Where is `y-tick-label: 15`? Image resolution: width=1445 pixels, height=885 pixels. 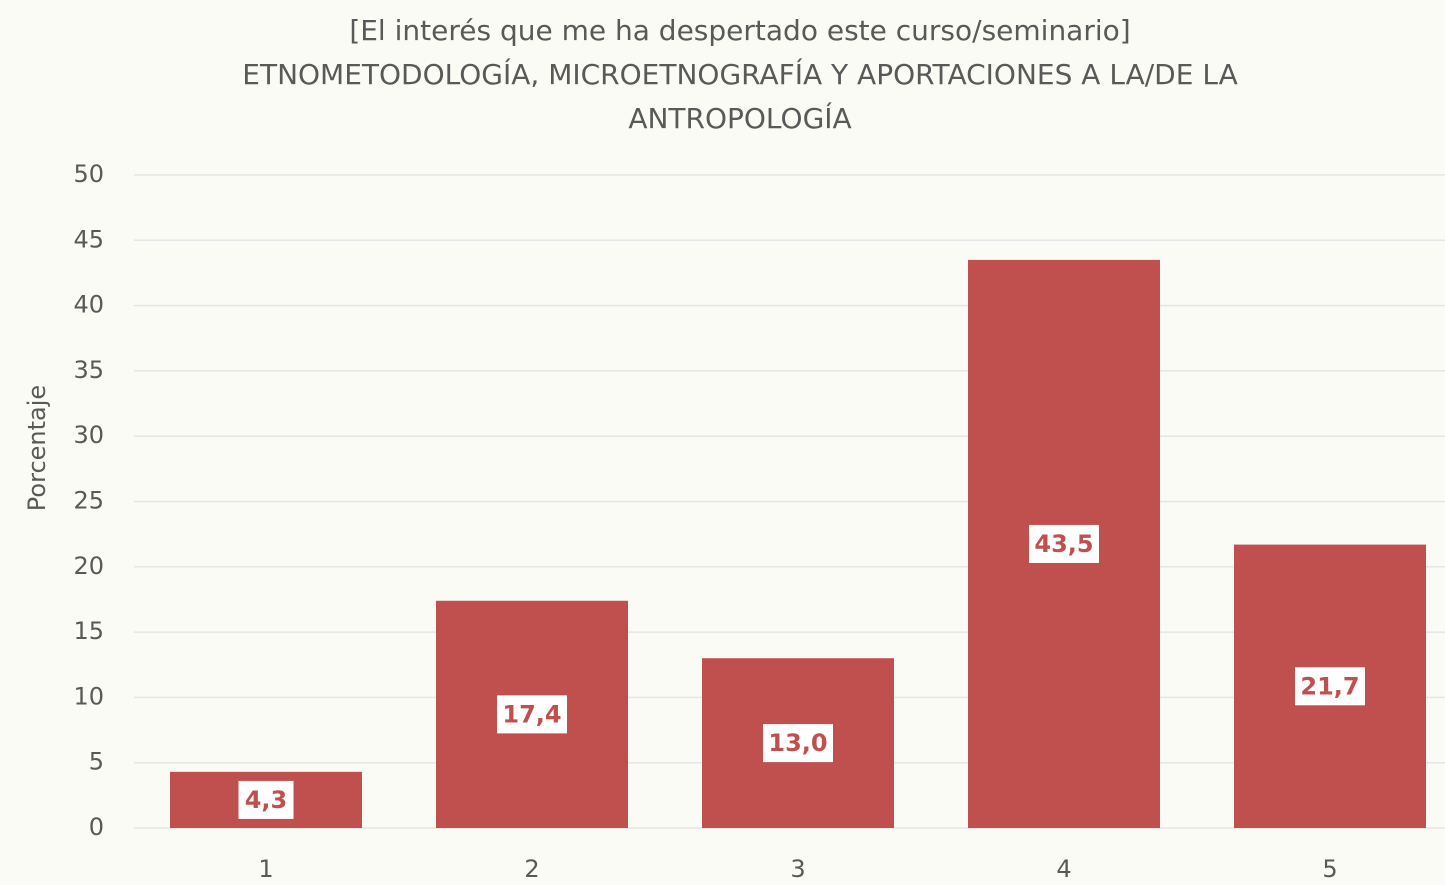 y-tick-label: 15 is located at coordinates (88, 631).